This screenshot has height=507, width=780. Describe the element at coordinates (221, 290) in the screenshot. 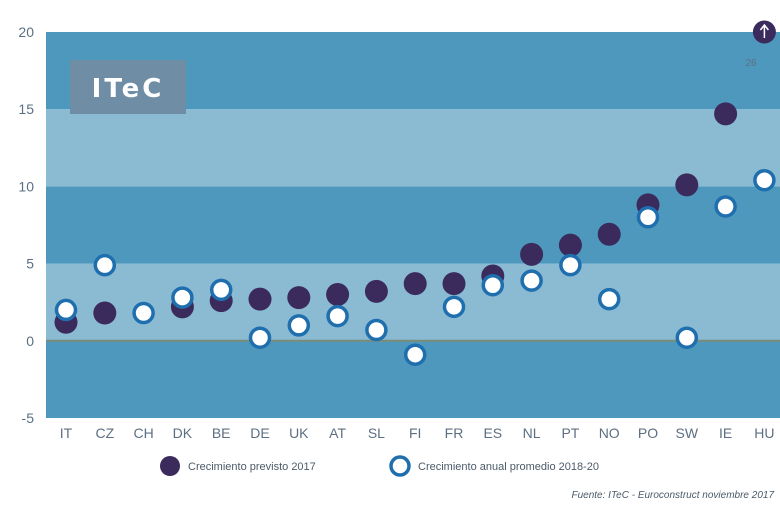

I see `point-promedio-be` at that location.